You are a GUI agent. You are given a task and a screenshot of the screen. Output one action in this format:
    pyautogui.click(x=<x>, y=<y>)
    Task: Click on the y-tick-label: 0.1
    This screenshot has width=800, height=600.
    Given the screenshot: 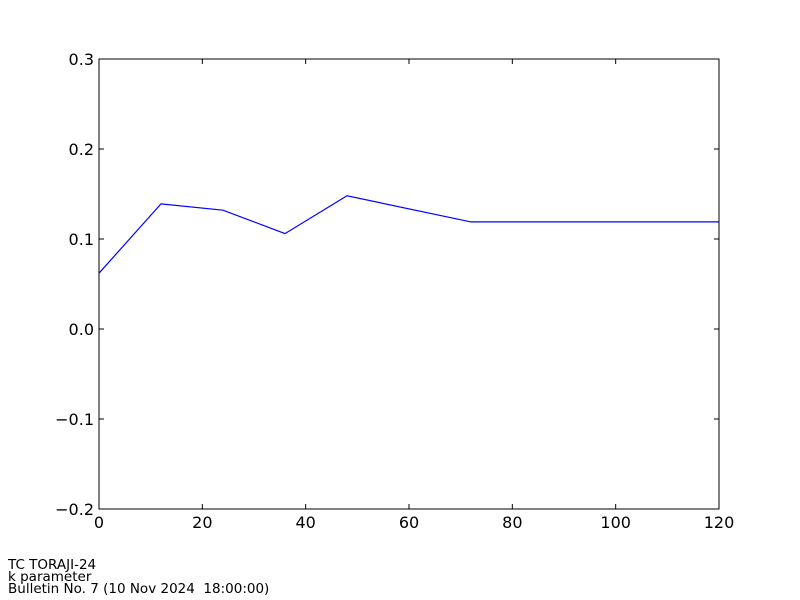 What is the action you would take?
    pyautogui.click(x=81, y=239)
    